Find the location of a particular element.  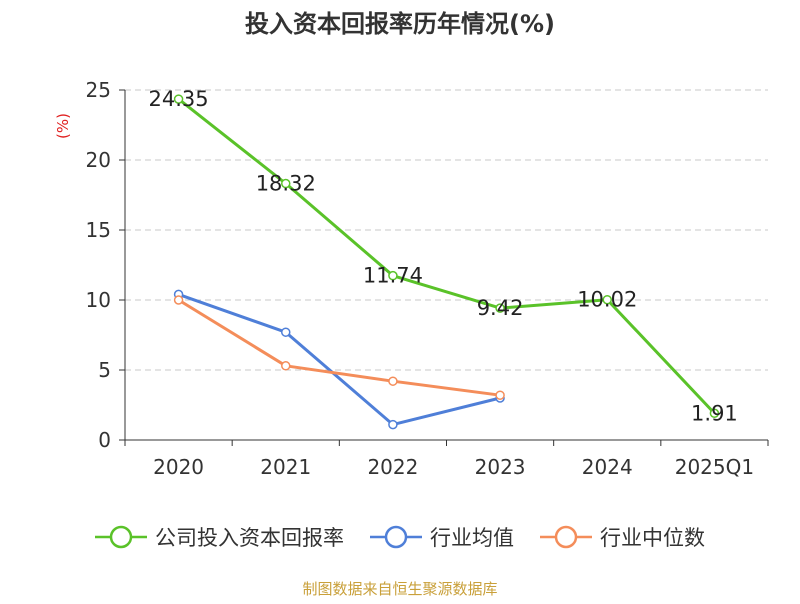

data-label: 24.35 is located at coordinates (179, 99).